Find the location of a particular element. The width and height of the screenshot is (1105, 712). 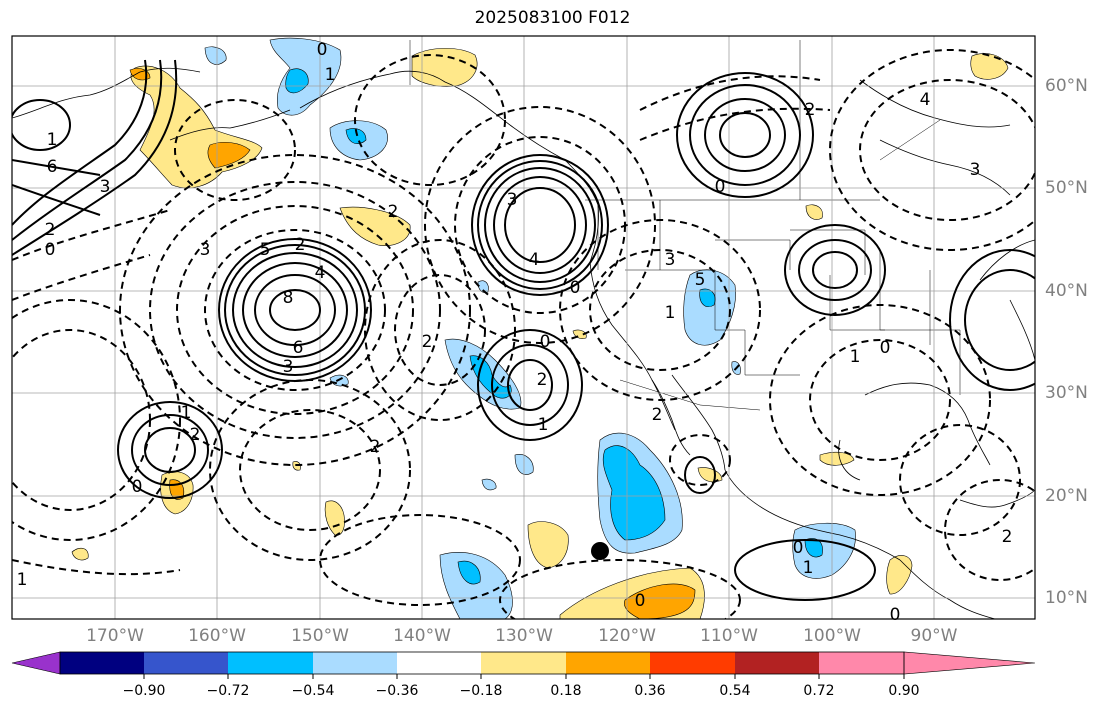

colorbar-tick-label: 0.18 is located at coordinates (566, 691).